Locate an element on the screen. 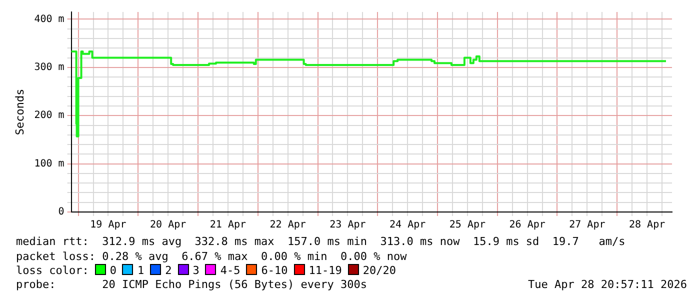  text: packet loss: 0.28 % avg 6.67 % max 0.00 % min 0.00 % now is located at coordinates (211, 256).